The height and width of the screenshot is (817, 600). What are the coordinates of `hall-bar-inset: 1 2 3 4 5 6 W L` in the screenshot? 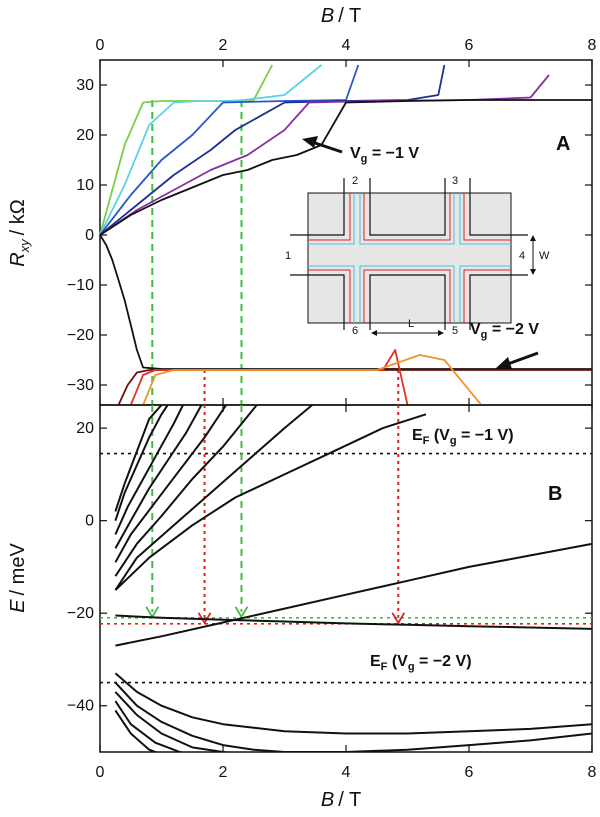 It's located at (417, 256).